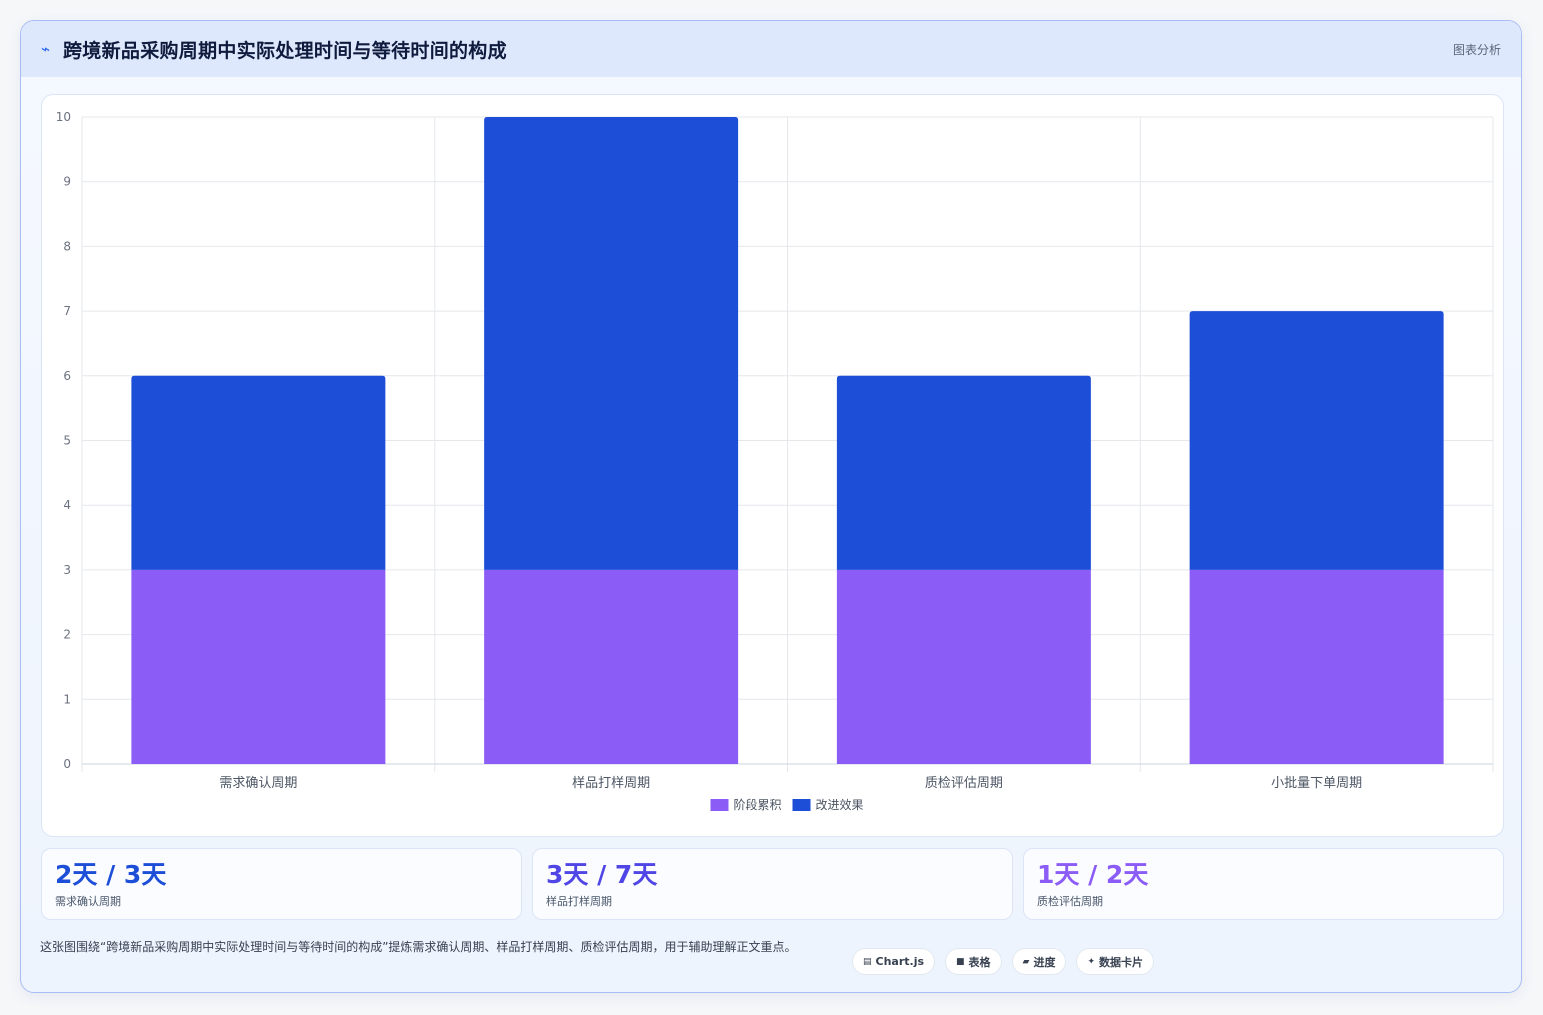 This screenshot has width=1543, height=1015. What do you see at coordinates (67, 441) in the screenshot?
I see `y-tick-label: 5` at bounding box center [67, 441].